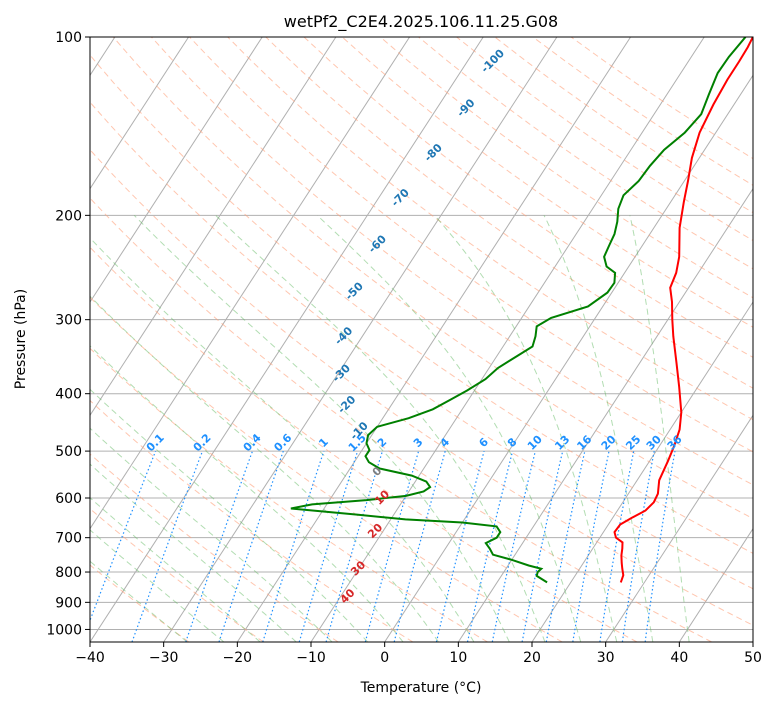 The width and height of the screenshot is (775, 708). What do you see at coordinates (753, 658) in the screenshot?
I see `x-tick-label: 50` at bounding box center [753, 658].